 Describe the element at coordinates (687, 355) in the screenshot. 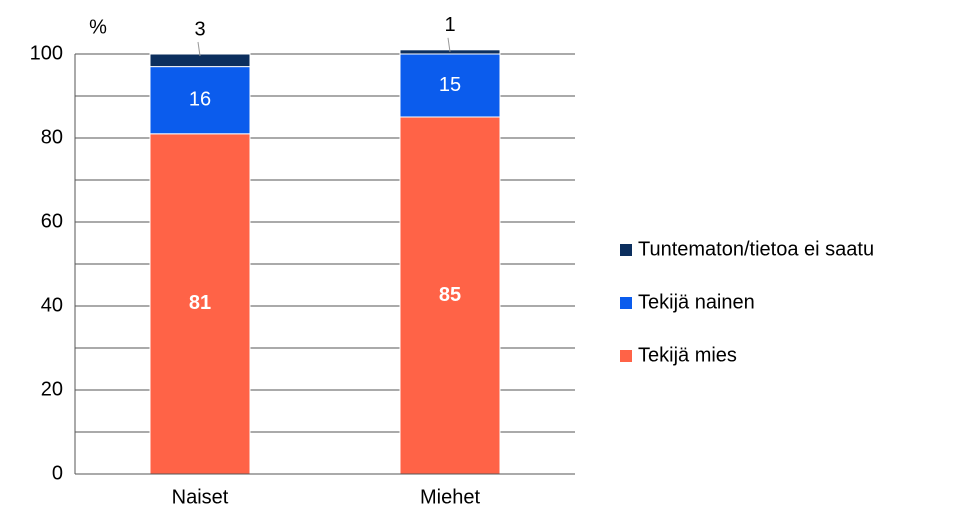

I see `legend-label: Tekijä mies` at that location.